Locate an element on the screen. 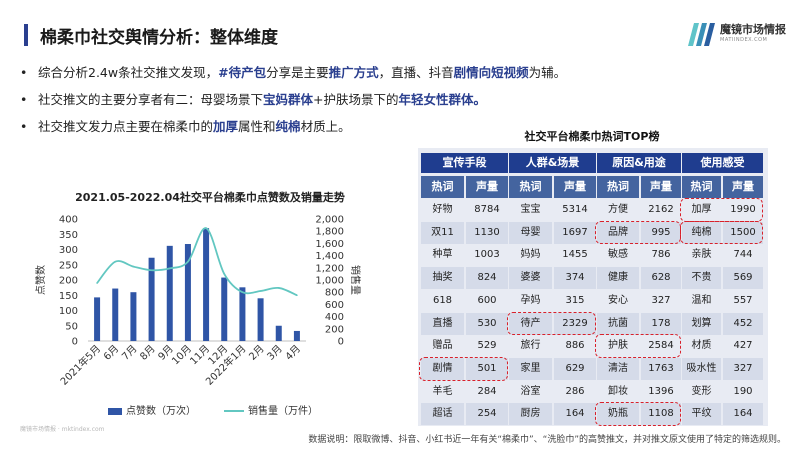 This screenshot has width=800, height=450. left-tick-label: 400 is located at coordinates (68, 220).